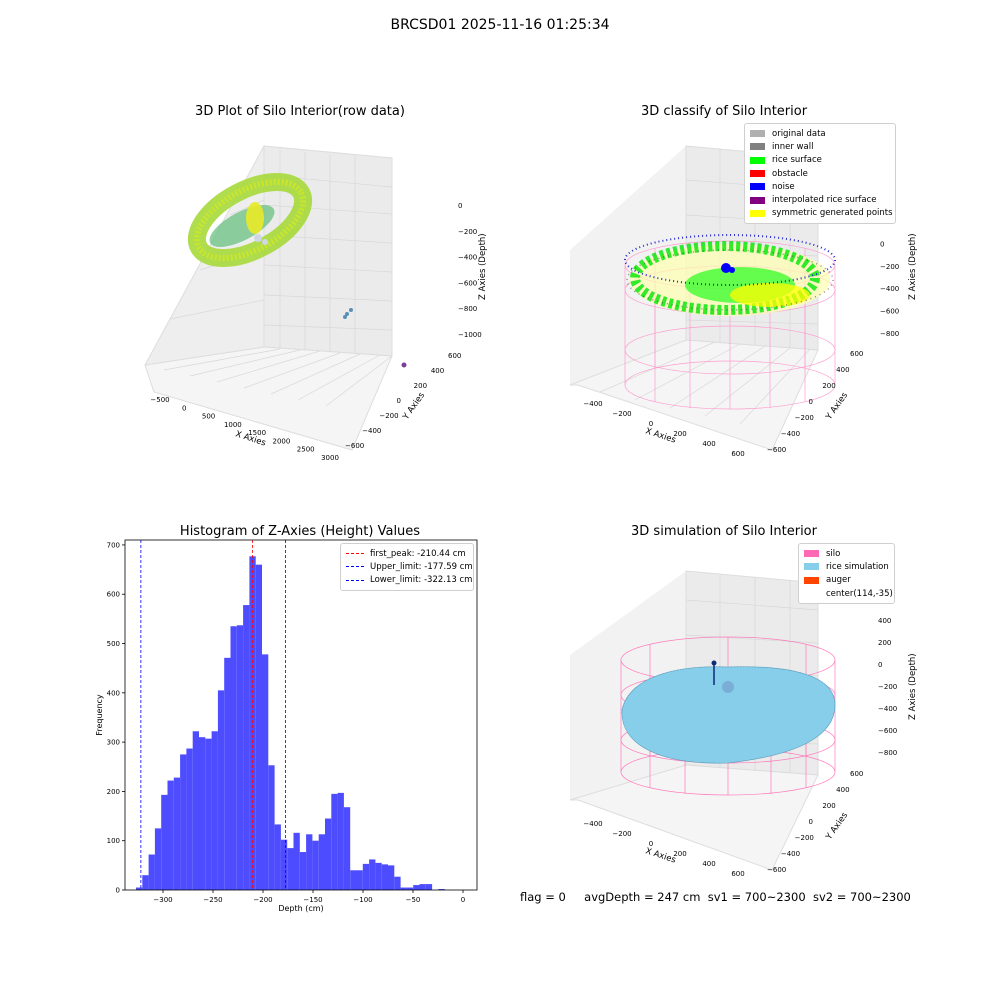 The width and height of the screenshot is (1000, 1000). Describe the element at coordinates (399, 401) in the screenshot. I see `panel1-y-tick: 0` at that location.